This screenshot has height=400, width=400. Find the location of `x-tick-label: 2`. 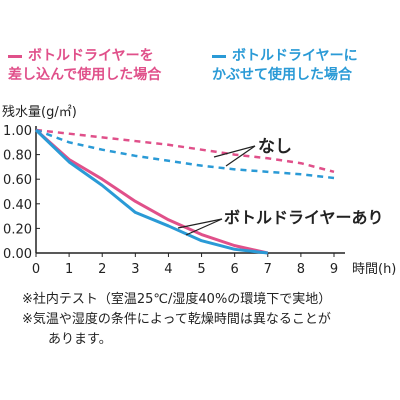

x-tick-label: 2 is located at coordinates (102, 269).